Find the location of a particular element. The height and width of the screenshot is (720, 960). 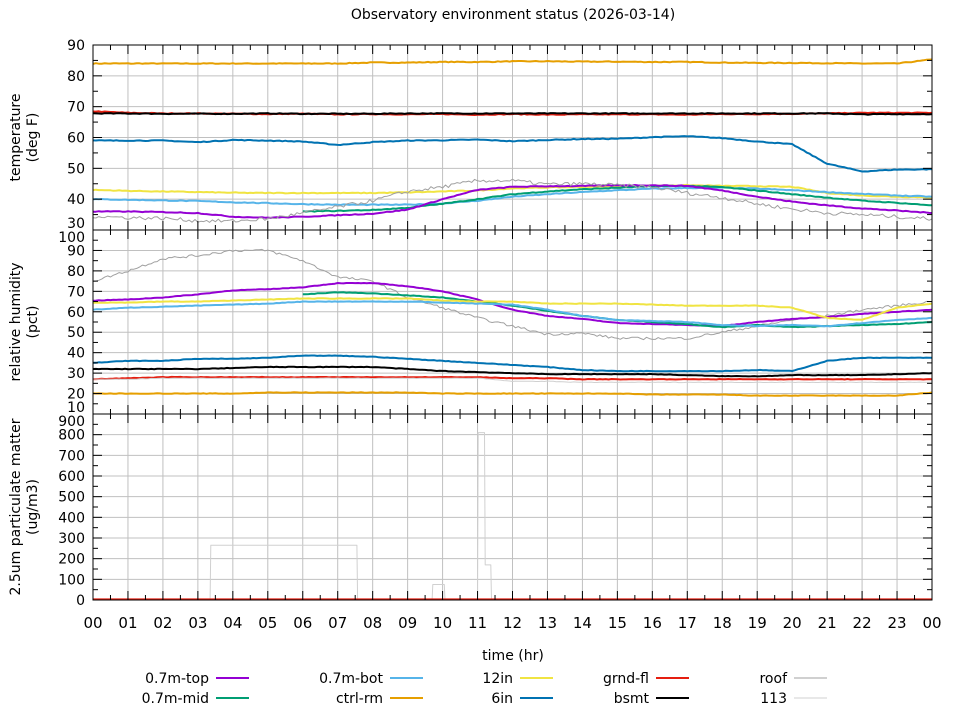

legend-item-0.7m-bot: 0.7m-bot is located at coordinates (371, 679).